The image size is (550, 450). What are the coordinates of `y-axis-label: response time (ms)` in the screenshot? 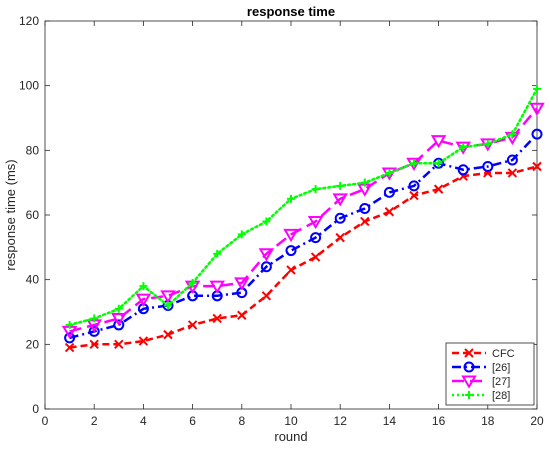 It's located at (10, 214).